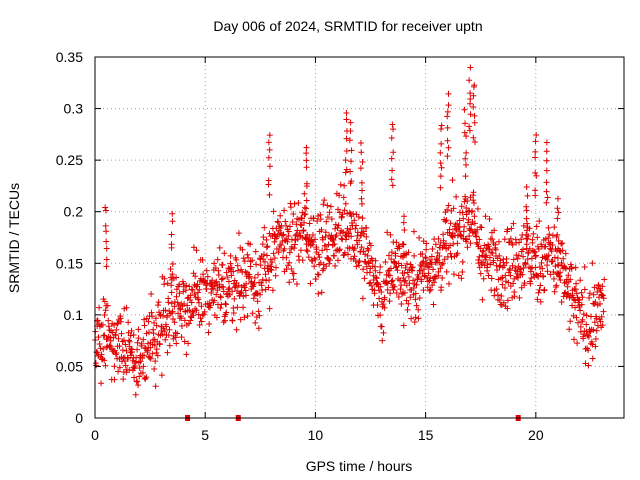 Image resolution: width=640 pixels, height=480 pixels. I want to click on x-tick-label: 10, so click(316, 435).